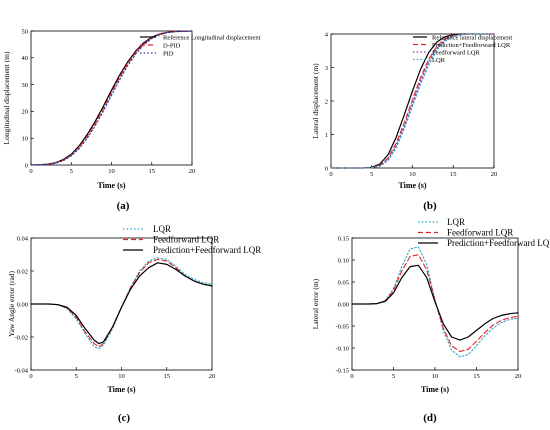  Describe the element at coordinates (430, 206) in the screenshot. I see `panel-label: (b)` at that location.